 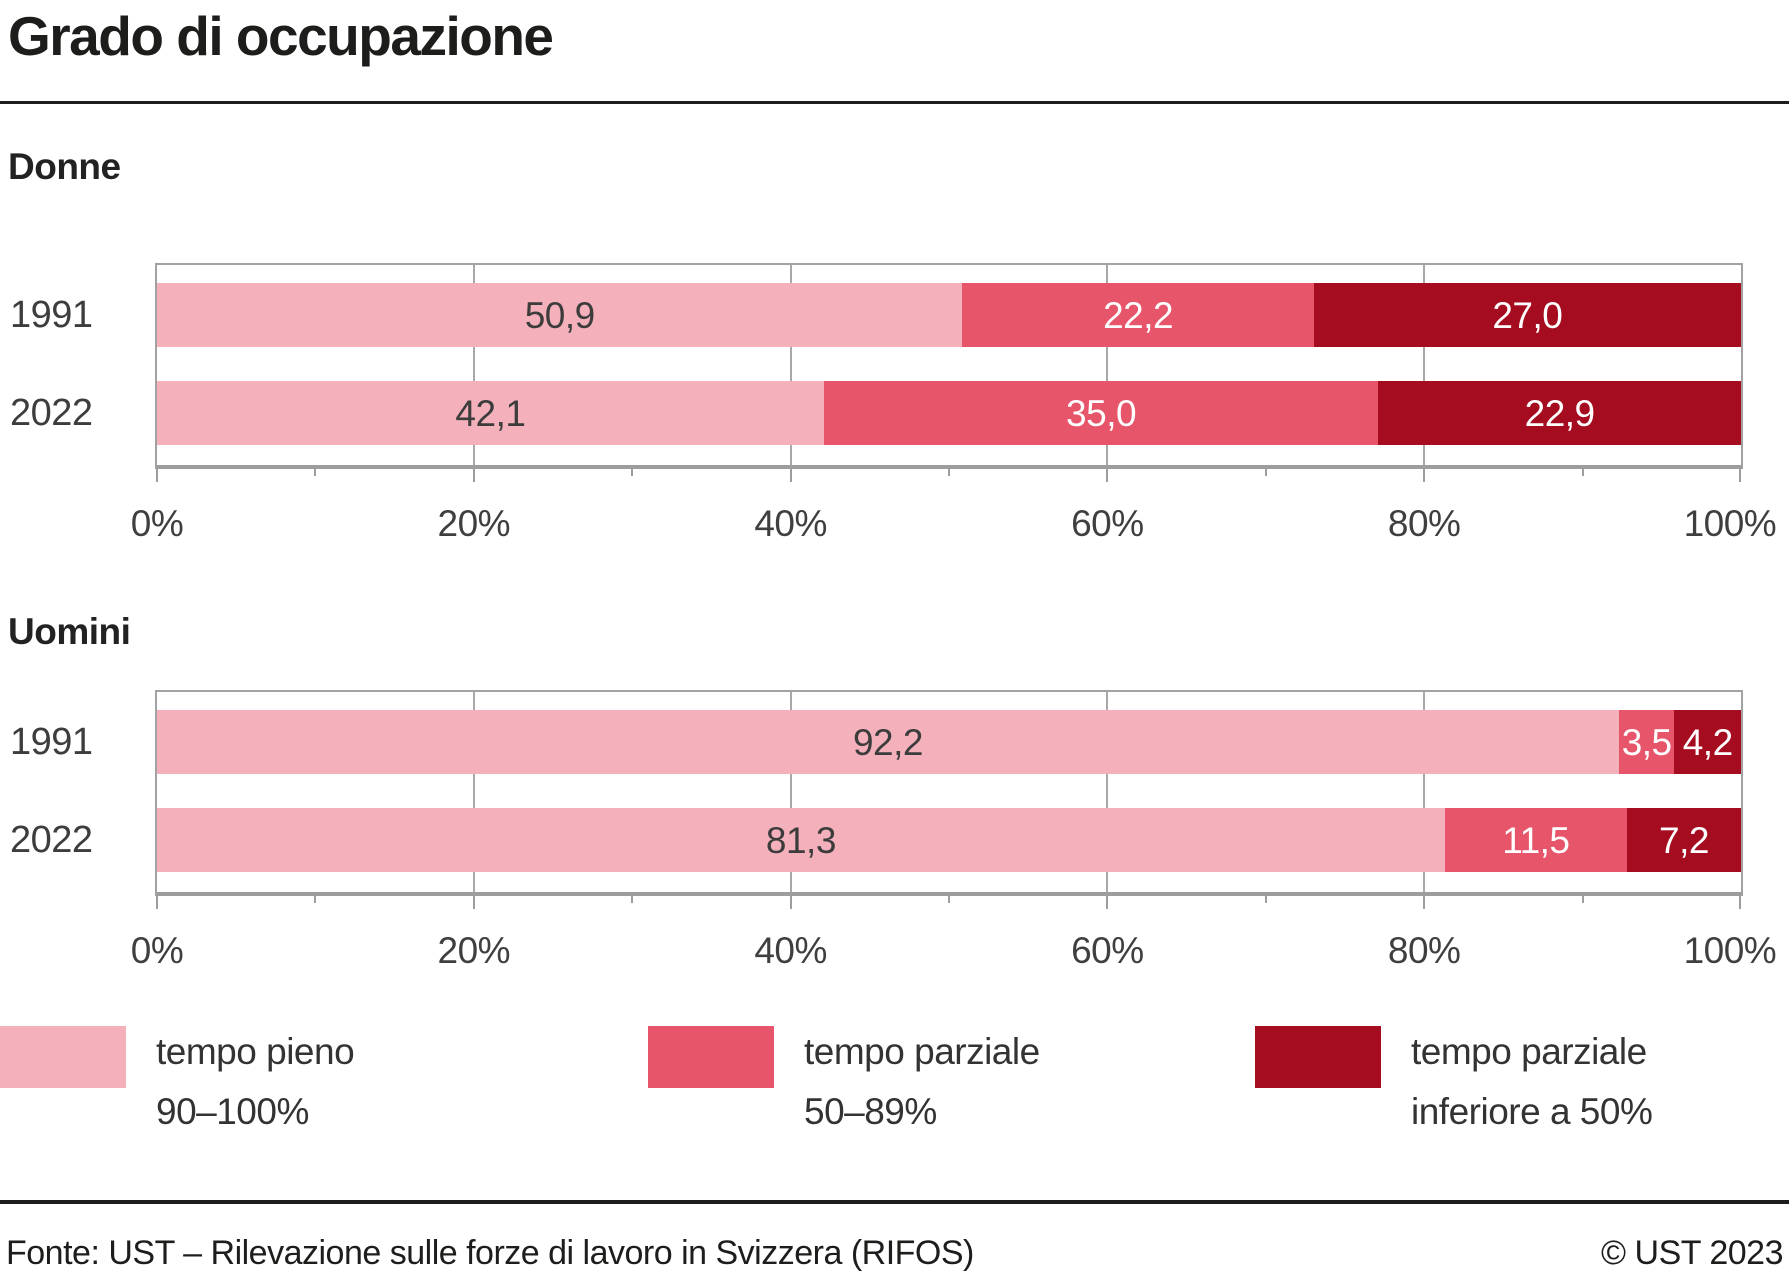 I want to click on legend-label: tempo parziale inferiore a 50%, so click(x=1532, y=1082).